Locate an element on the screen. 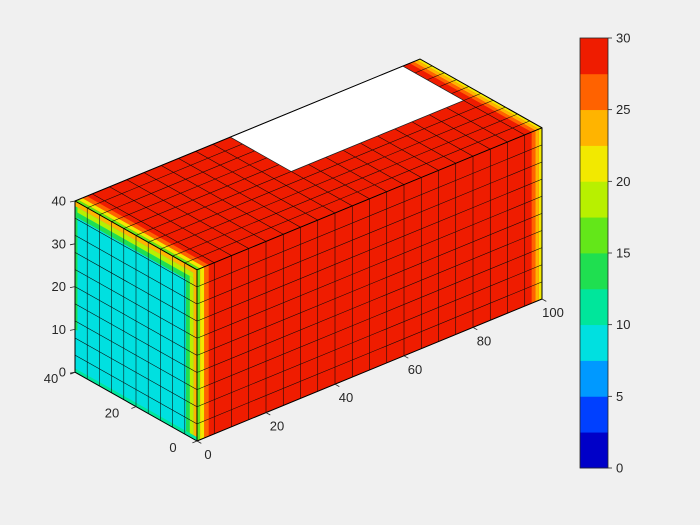 The image size is (700, 525). colorbar-tick-label: 15 is located at coordinates (623, 253).